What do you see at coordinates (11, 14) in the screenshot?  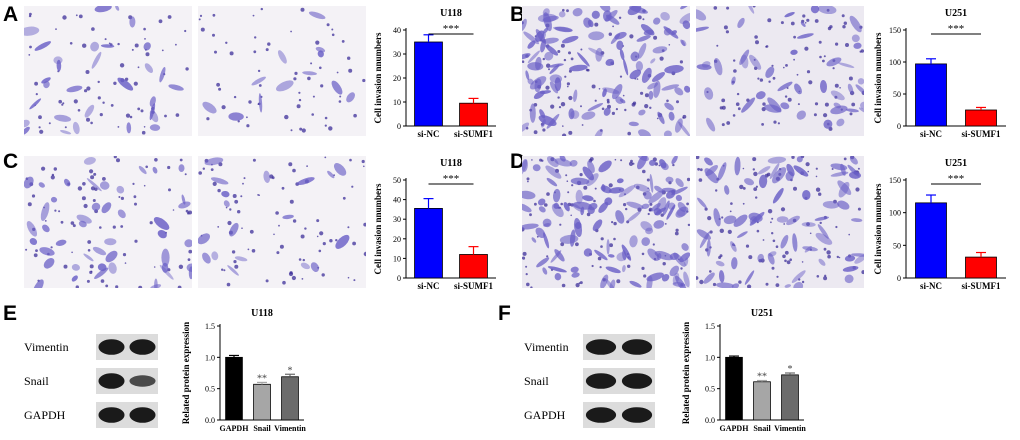 I see `panel-label-a: A` at bounding box center [11, 14].